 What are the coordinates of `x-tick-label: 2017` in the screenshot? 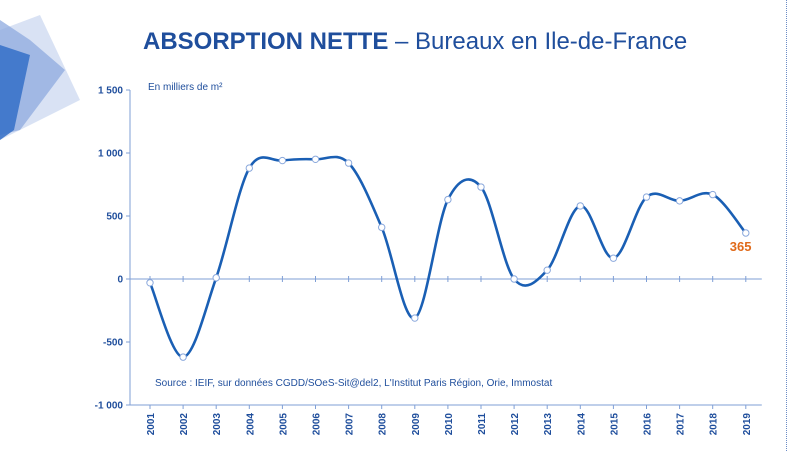 It's located at (681, 424).